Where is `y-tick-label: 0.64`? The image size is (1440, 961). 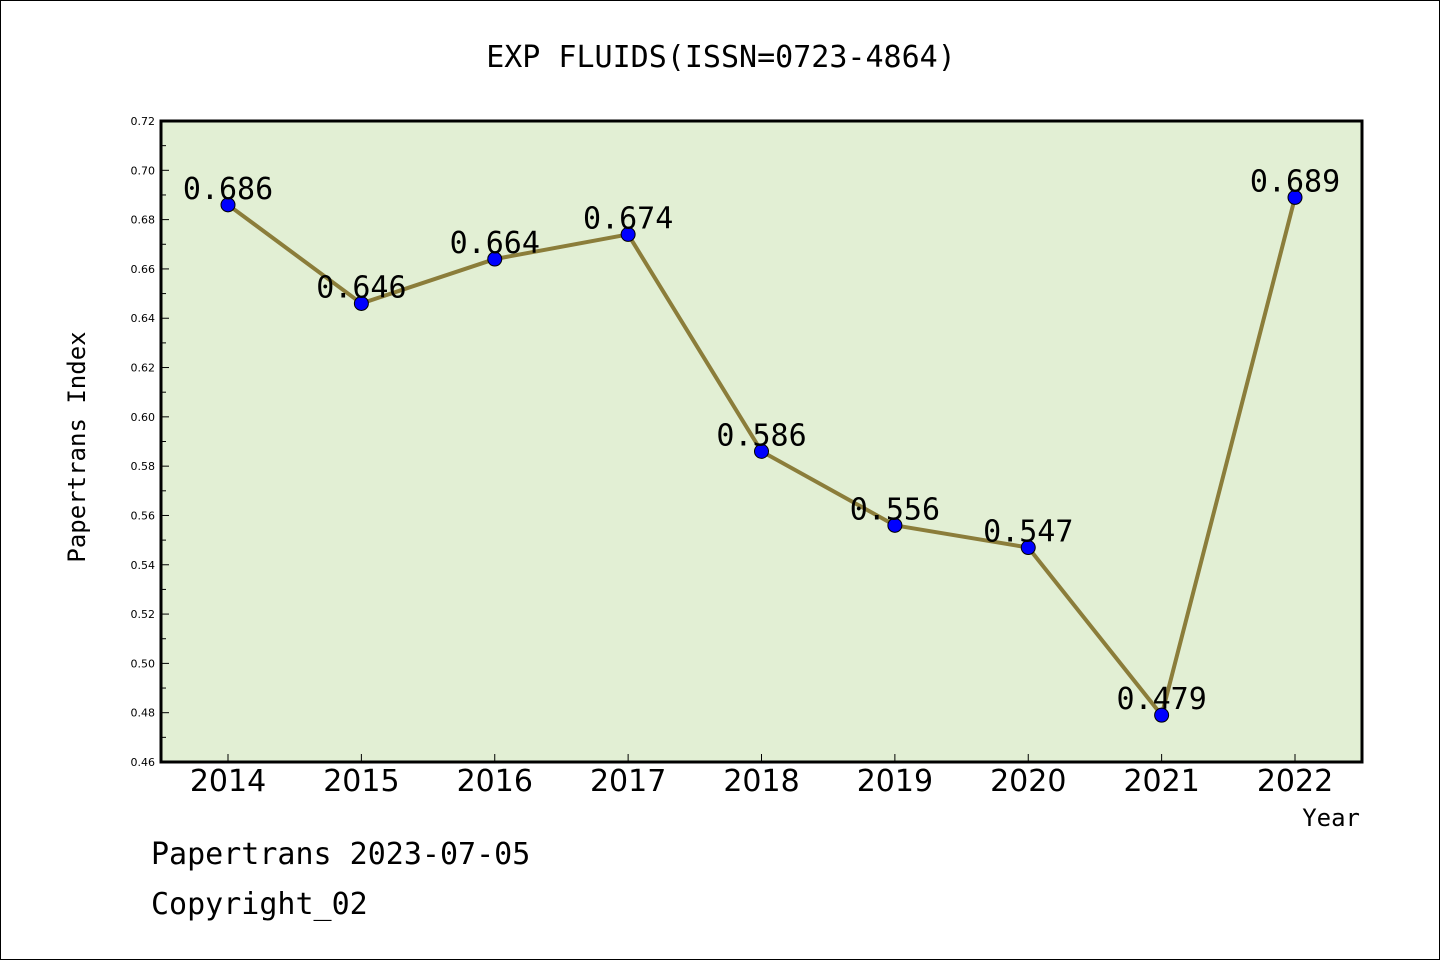
y-tick-label: 0.64 is located at coordinates (143, 318).